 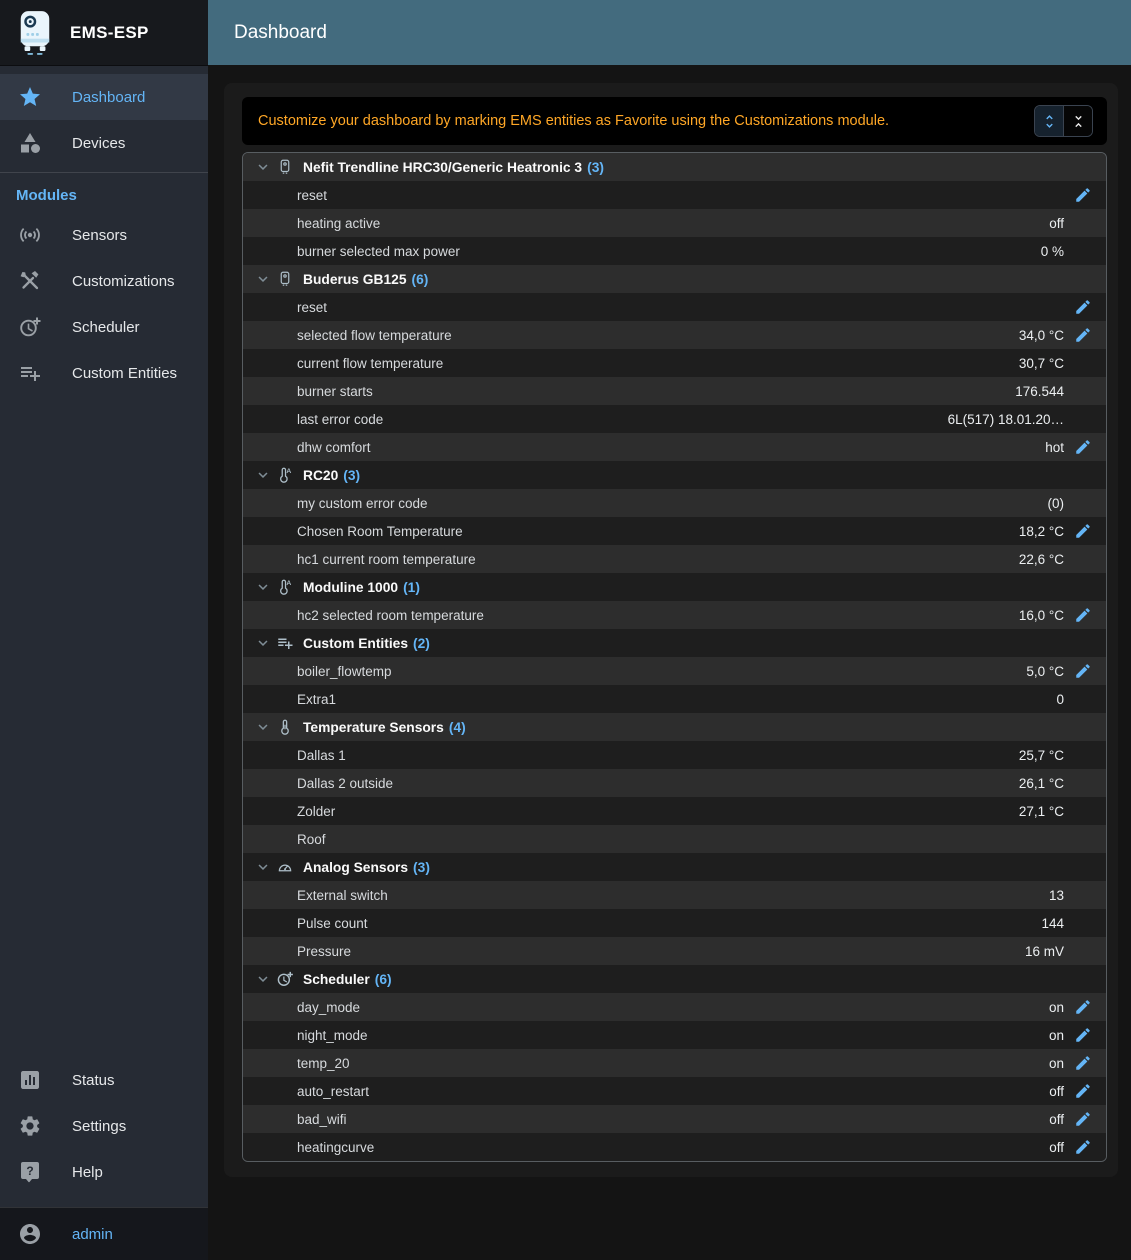 I want to click on entity-value: 0, so click(x=1060, y=699).